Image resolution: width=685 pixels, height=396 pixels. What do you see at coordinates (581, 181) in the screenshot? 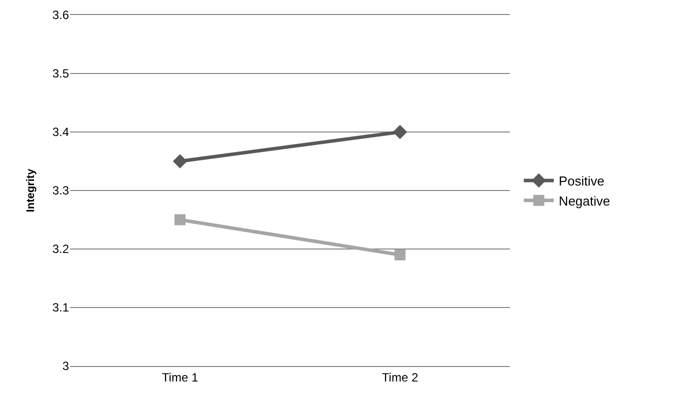
I see `legend-label: Positive` at bounding box center [581, 181].